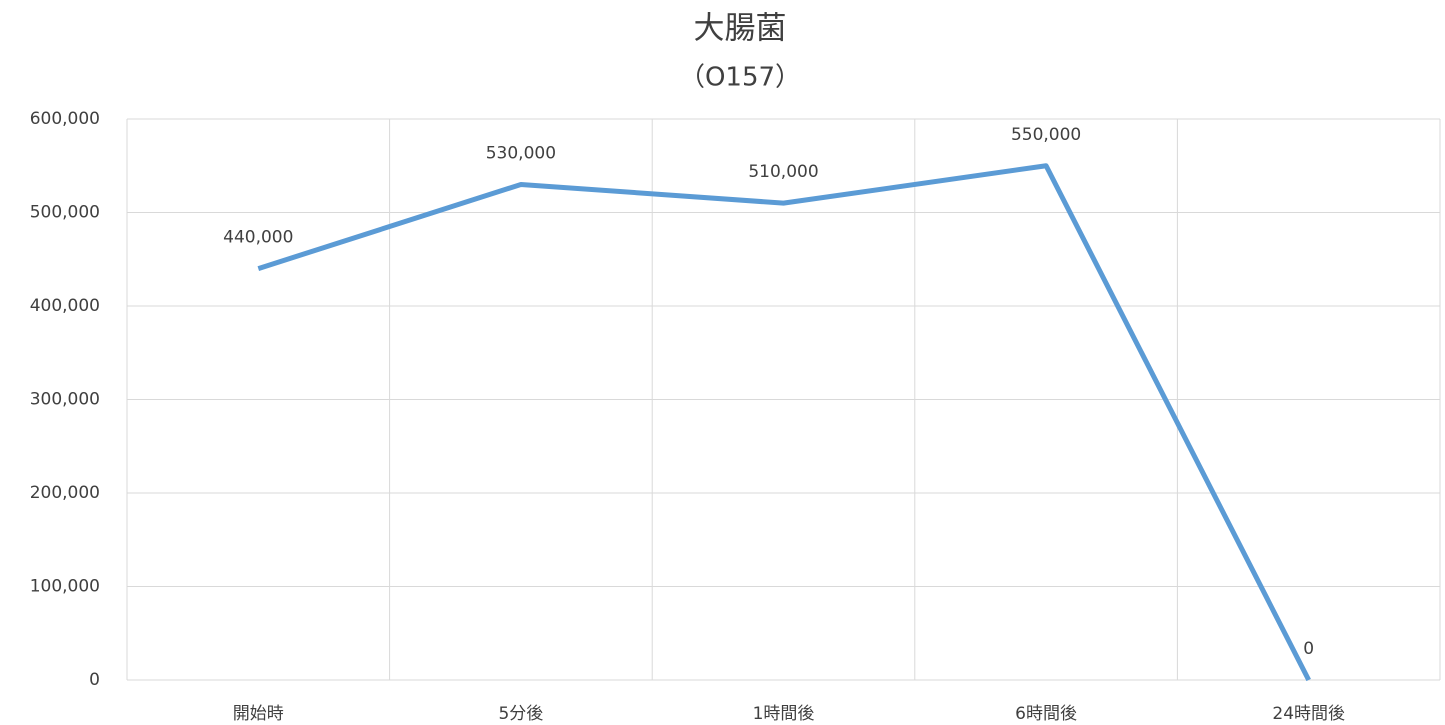 This screenshot has height=725, width=1445. What do you see at coordinates (1046, 714) in the screenshot?
I see `x-tick-label: 6時間後` at bounding box center [1046, 714].